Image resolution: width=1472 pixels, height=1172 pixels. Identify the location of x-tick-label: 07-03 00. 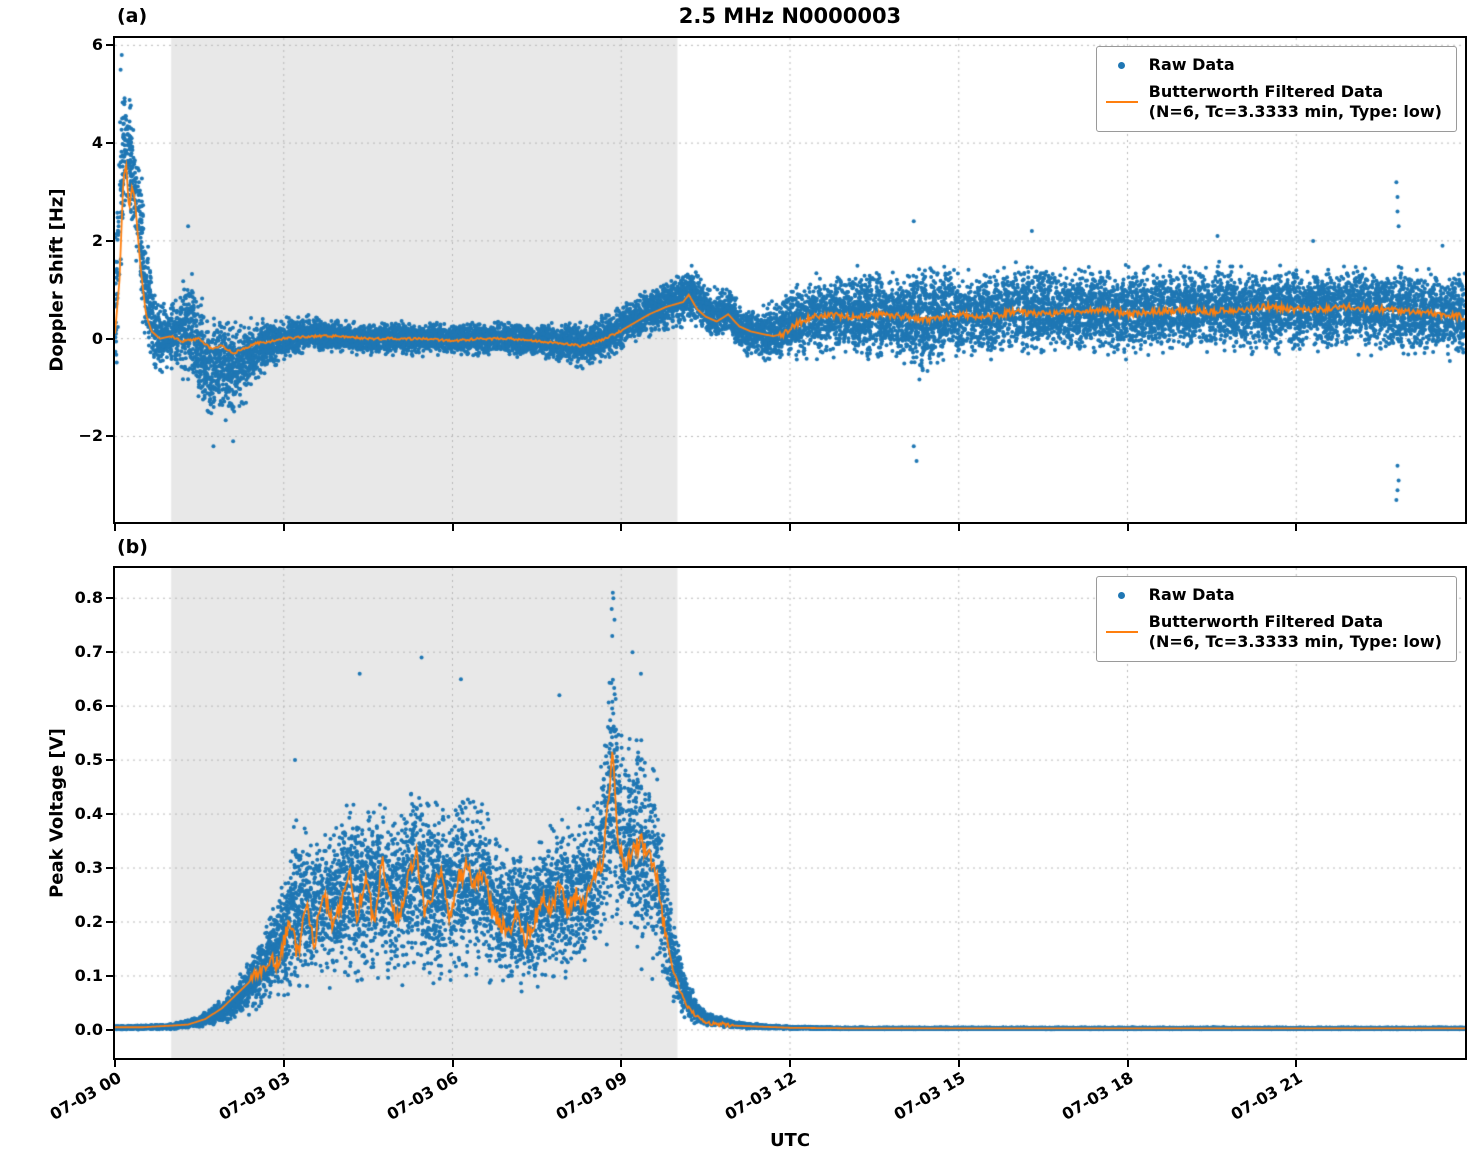
(85, 1096).